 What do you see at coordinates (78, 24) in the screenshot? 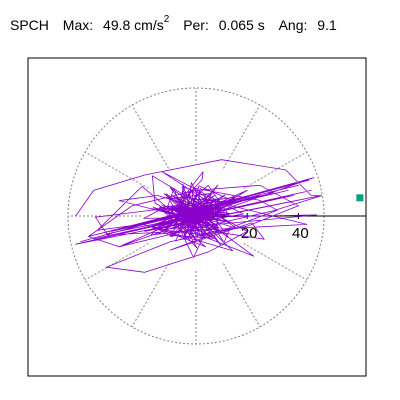
I see `max-label: Max:` at bounding box center [78, 24].